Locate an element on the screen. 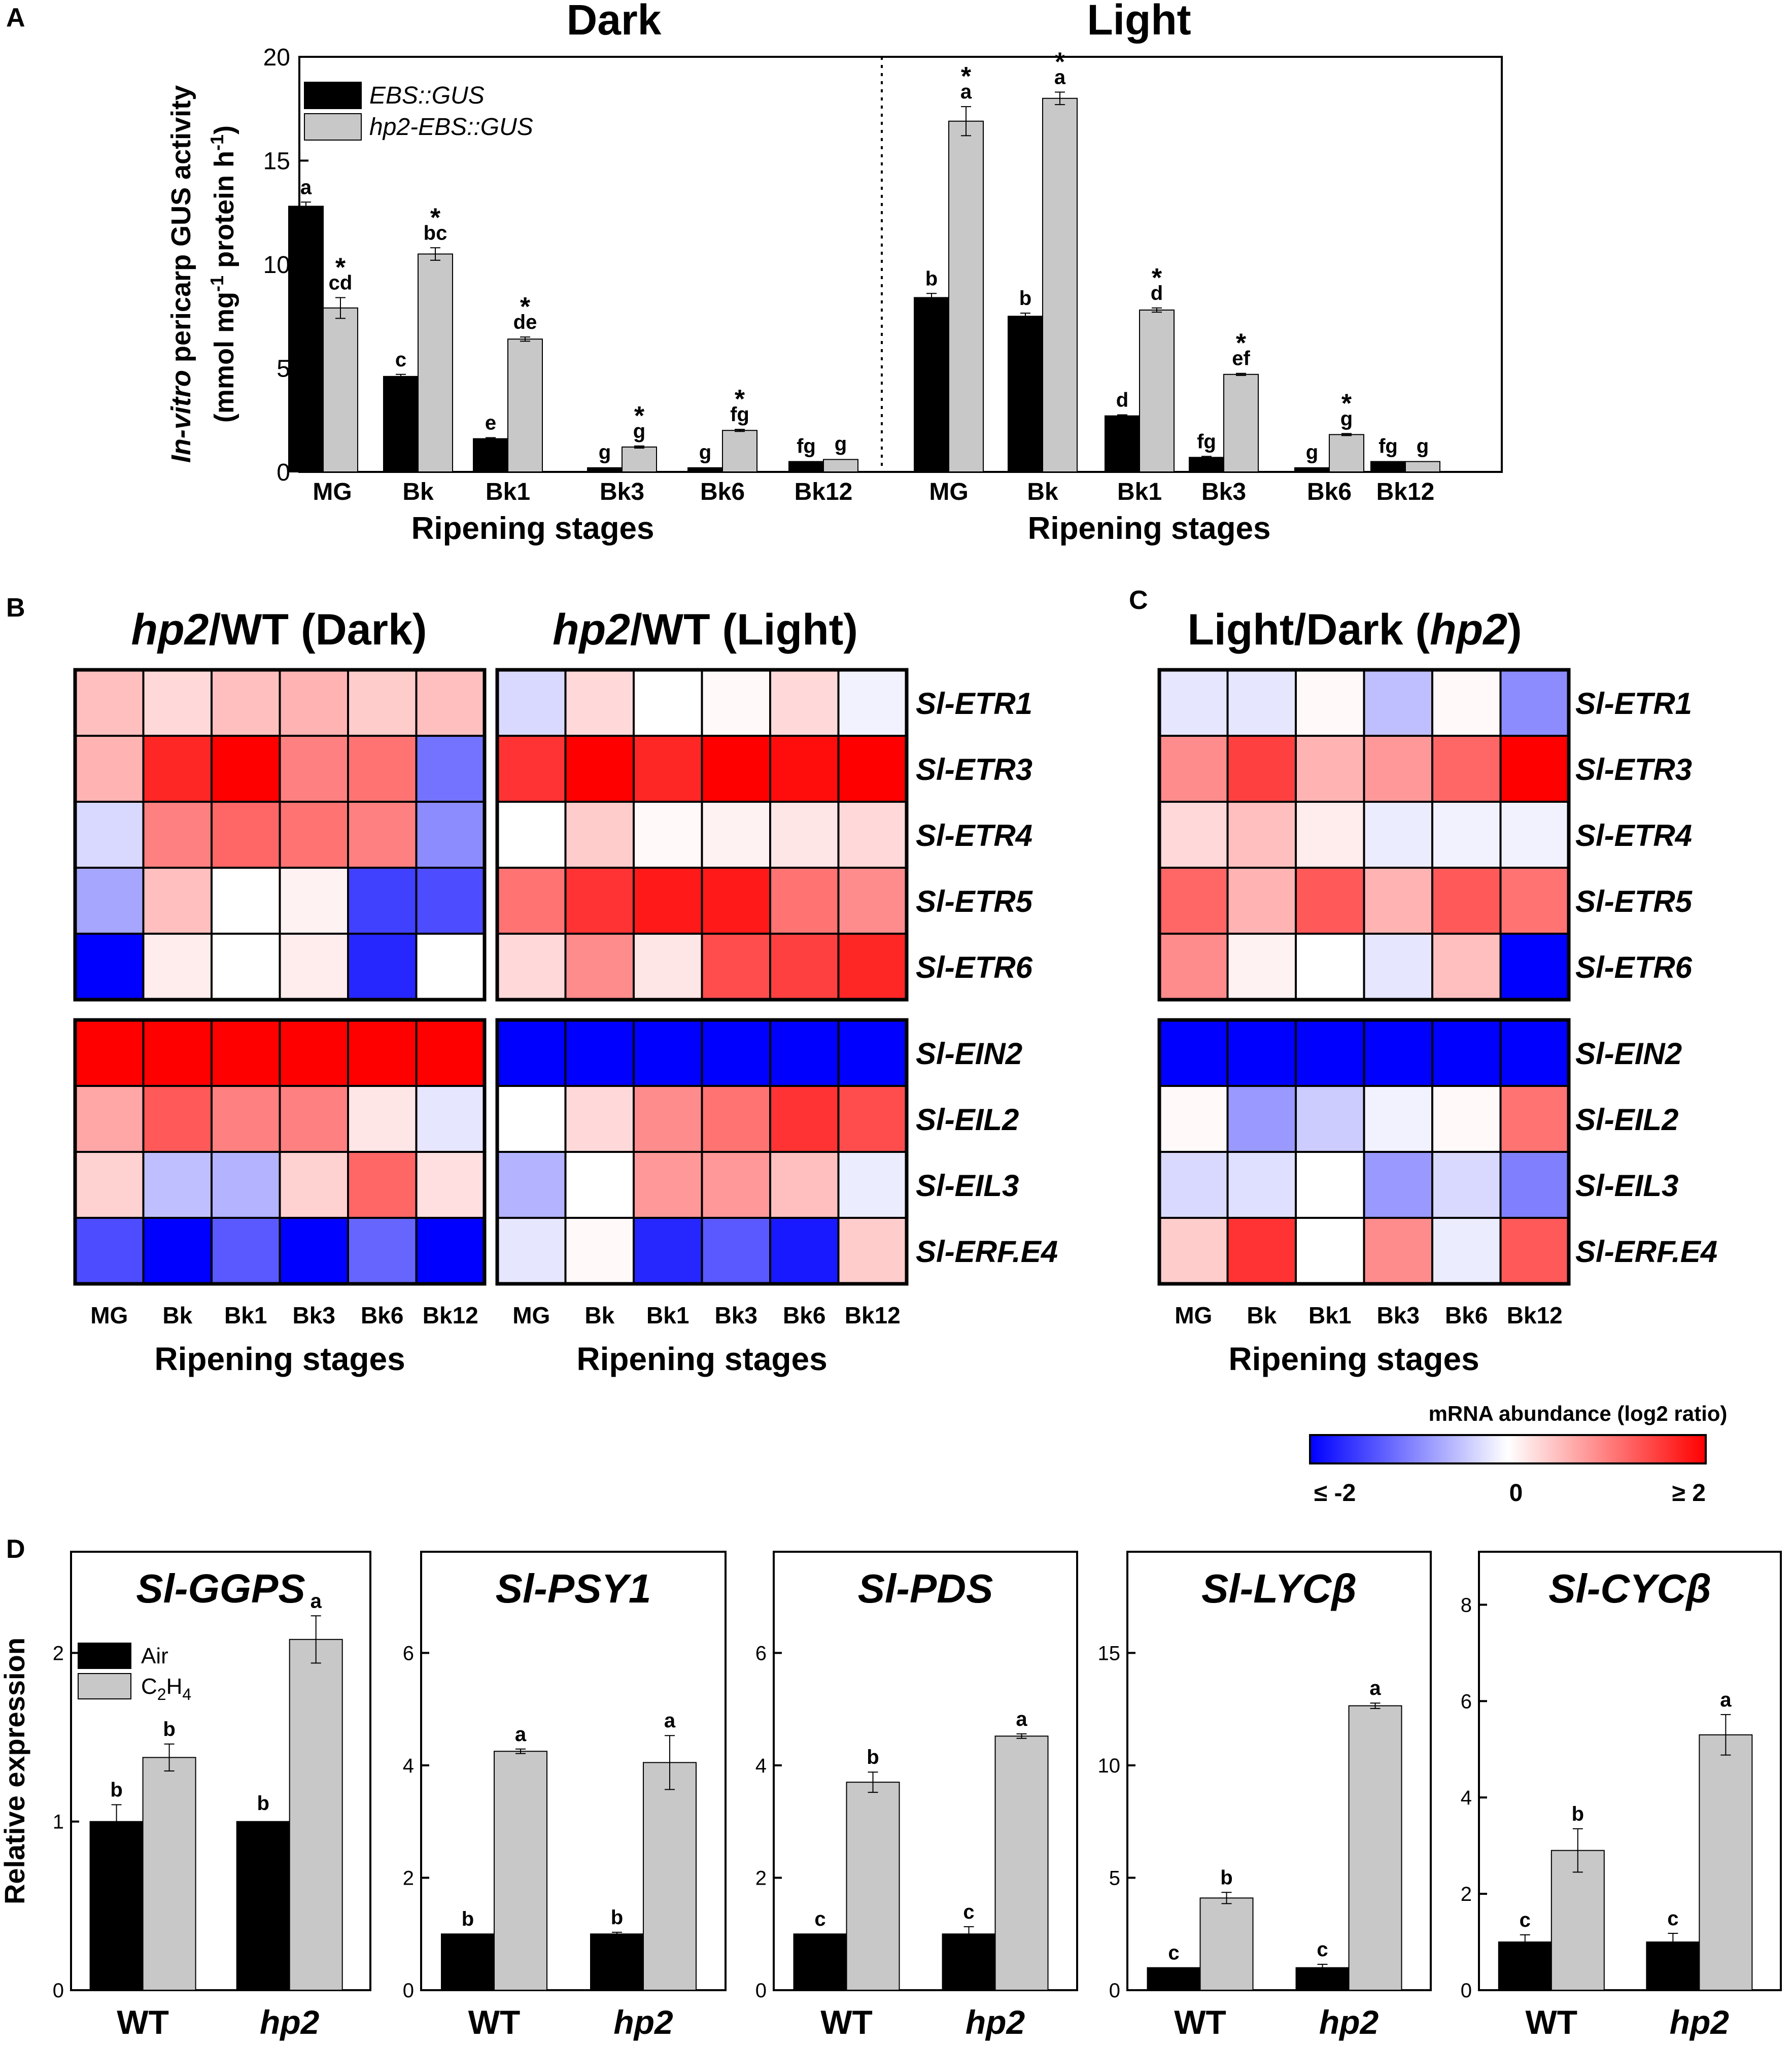 The image size is (1792, 2046). panel-label-d: D is located at coordinates (15, 1549).